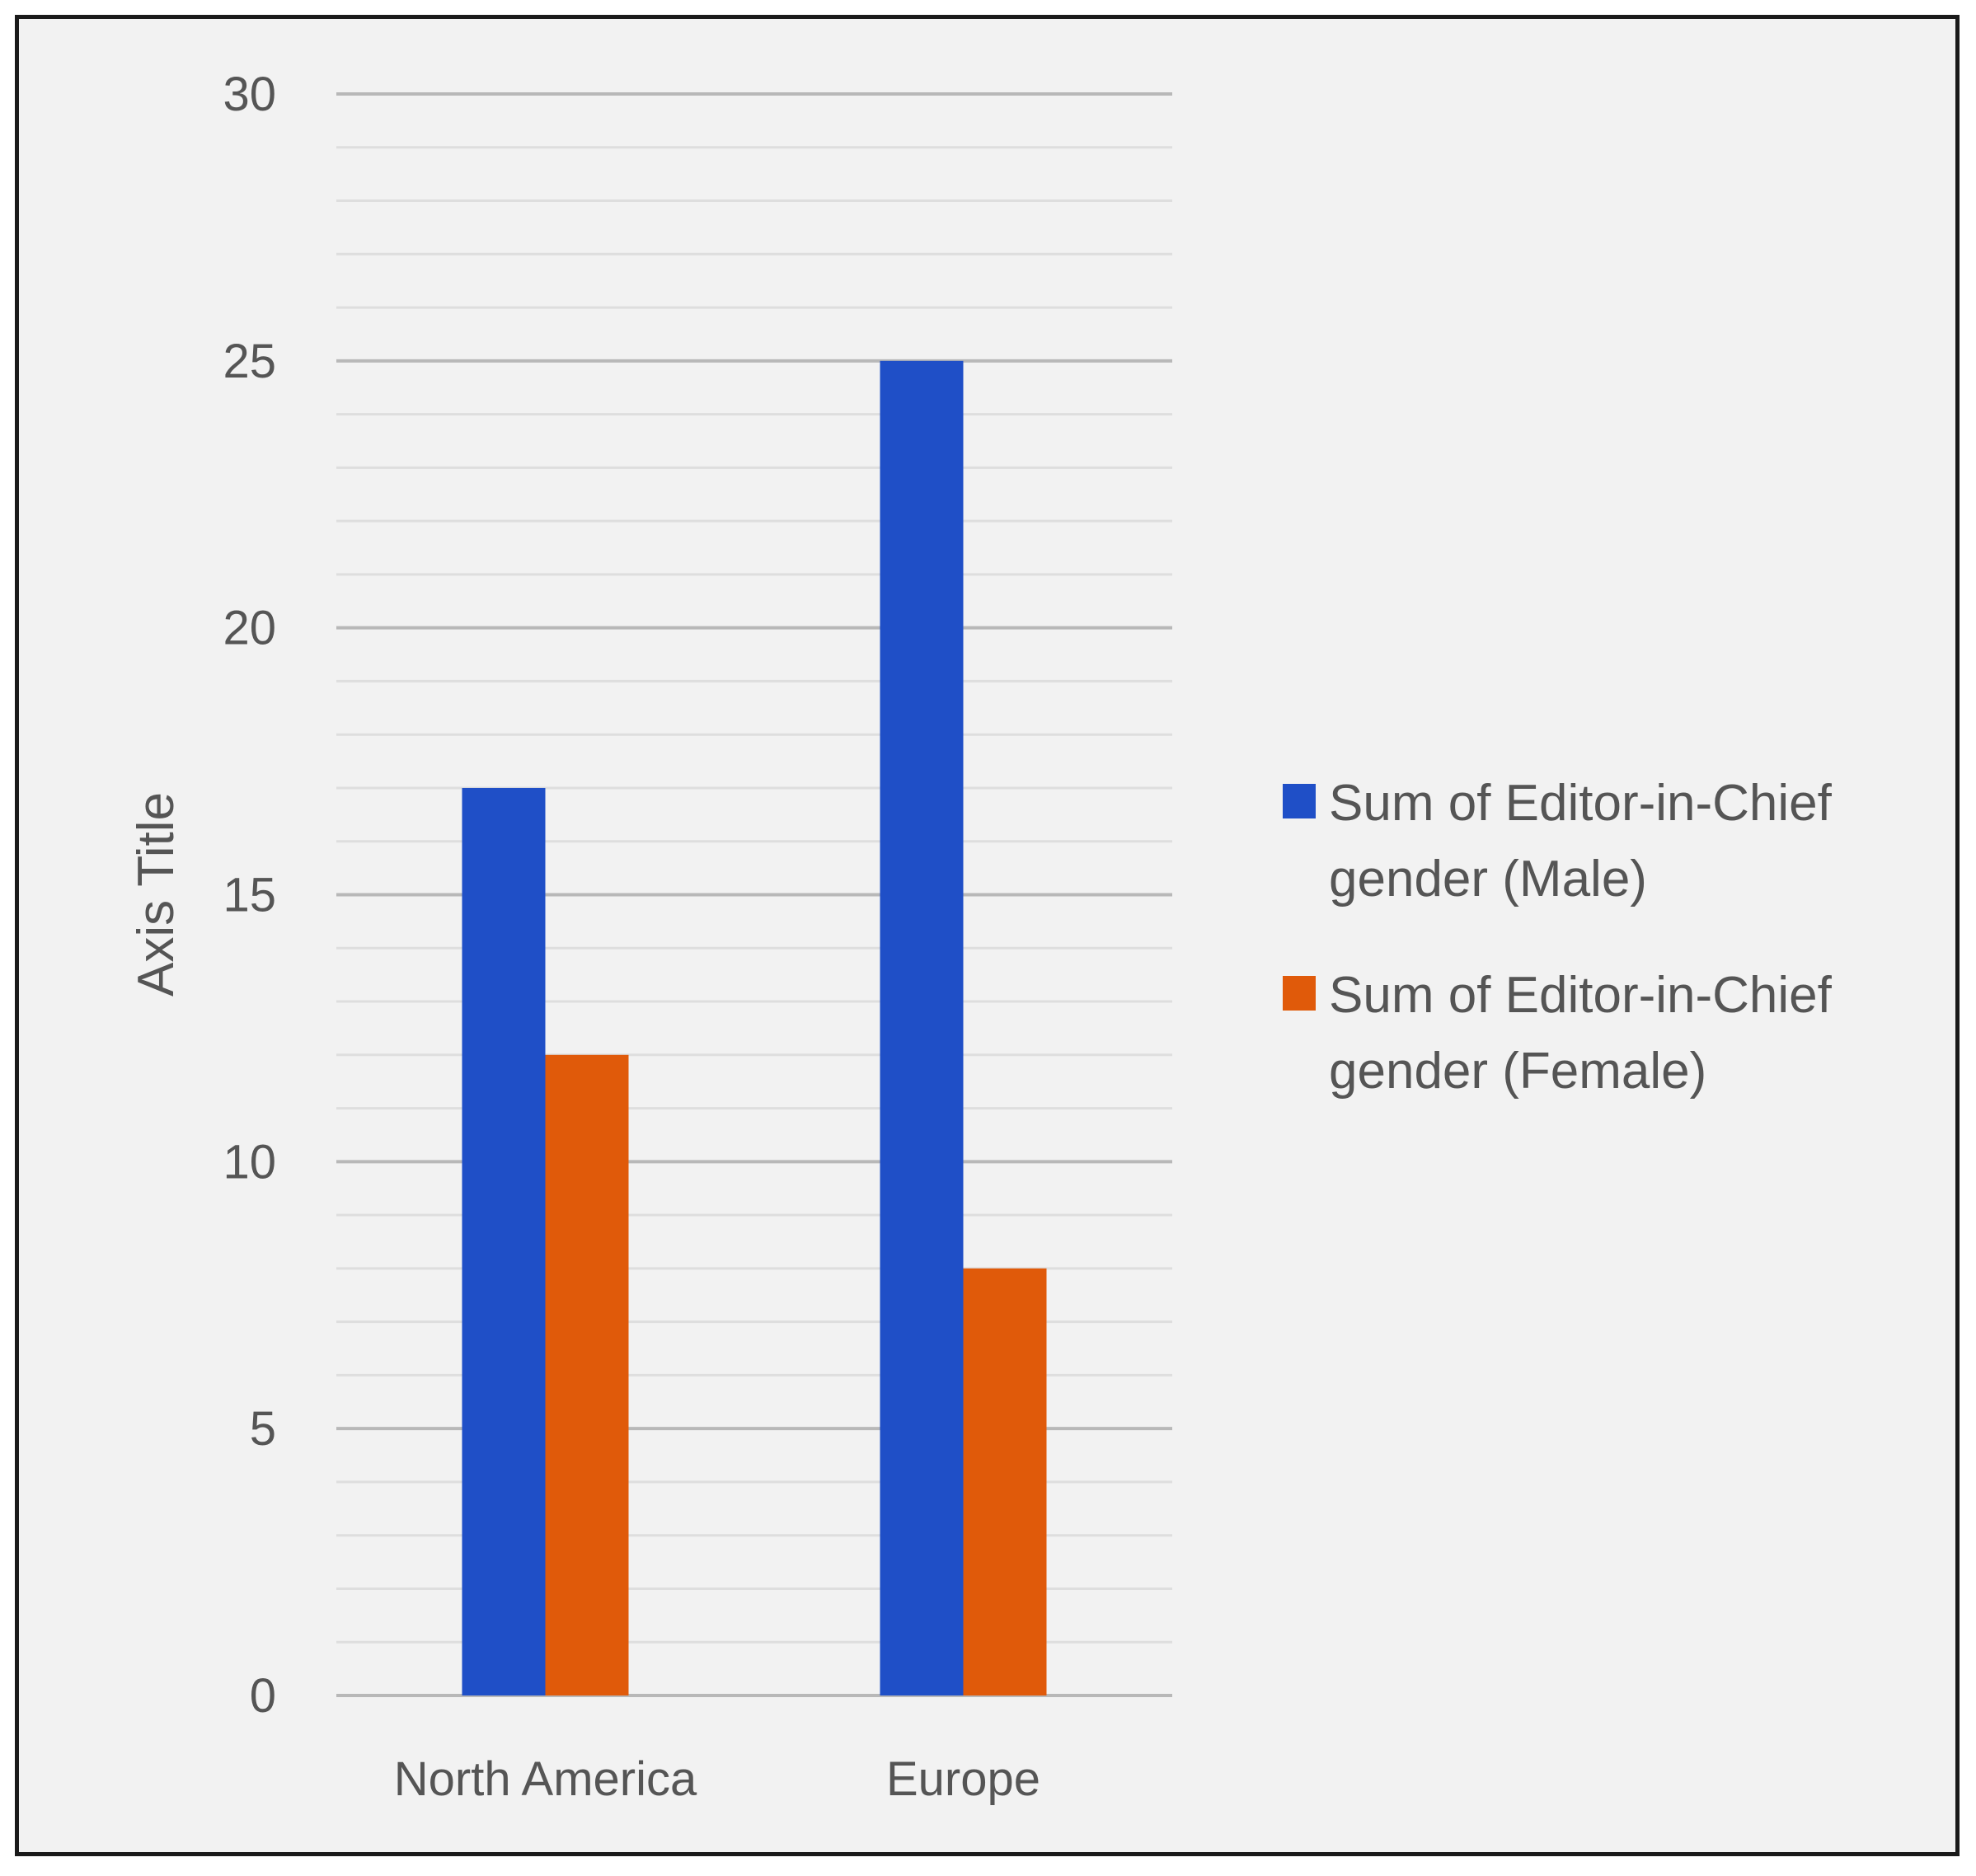  I want to click on y-tick-label: 0, so click(263, 1696).